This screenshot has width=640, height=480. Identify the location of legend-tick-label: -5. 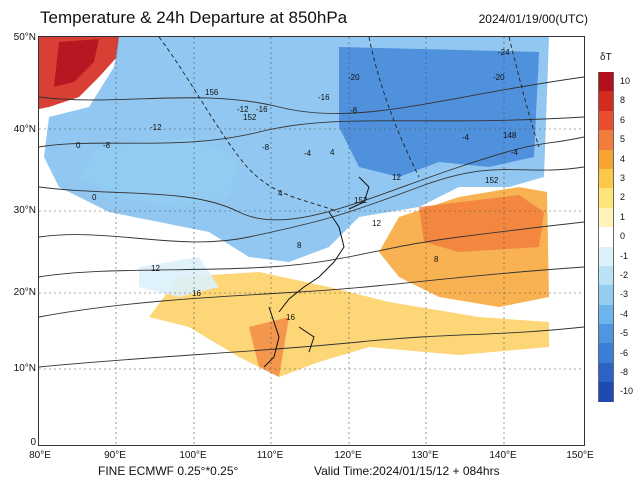
(624, 333).